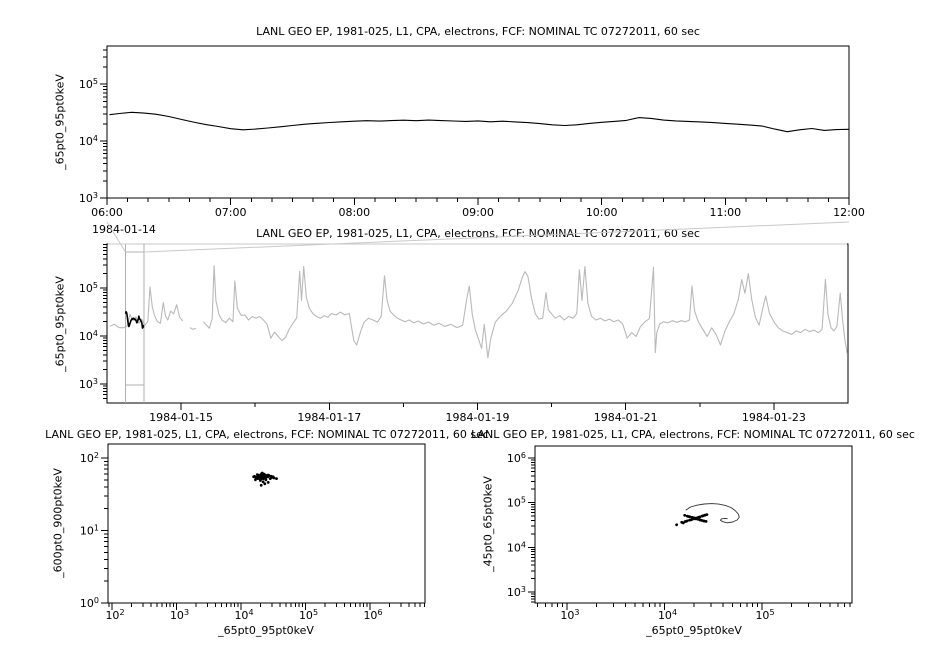 The image size is (926, 647). Describe the element at coordinates (134, 323) in the screenshot. I see `context-selection-box` at that location.